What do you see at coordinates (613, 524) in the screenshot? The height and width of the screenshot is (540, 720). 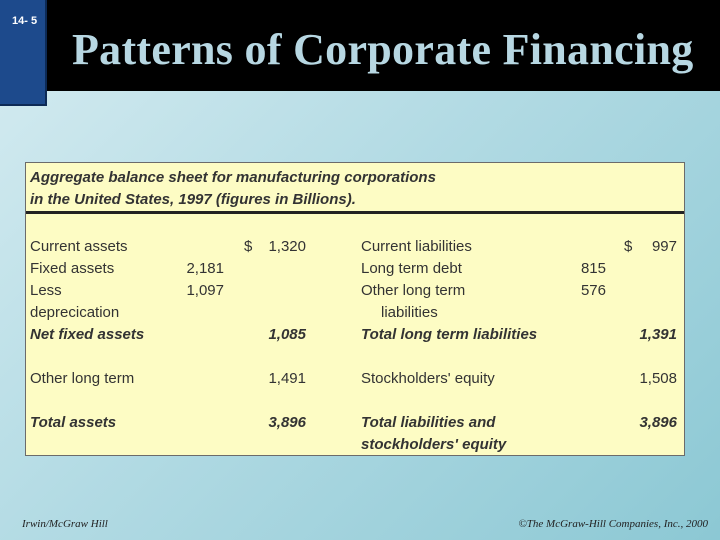 I see `footer-copyright: ©The McGraw-Hill Companies, Inc., 2000` at bounding box center [613, 524].